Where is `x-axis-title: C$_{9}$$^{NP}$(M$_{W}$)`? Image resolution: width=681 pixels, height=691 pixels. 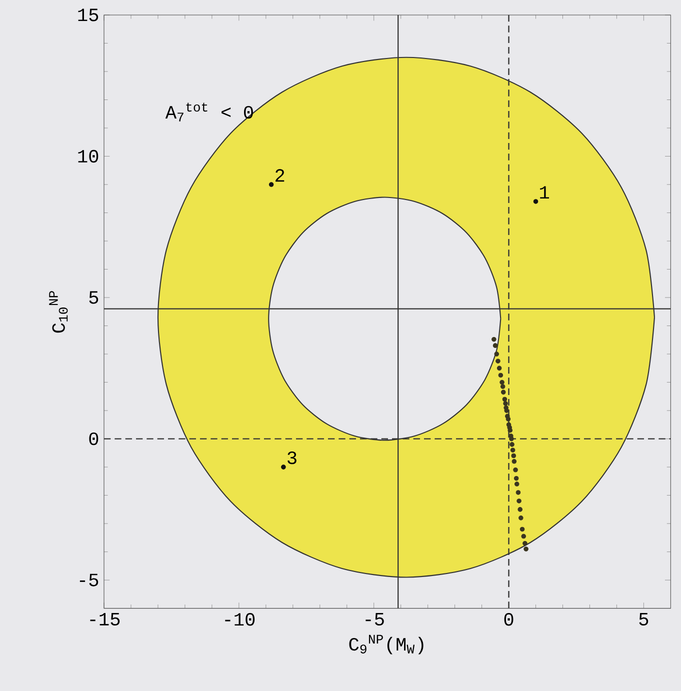
x-axis-title: C$_{9}$$^{NP}$(M$_{W}$) is located at coordinates (386, 644).